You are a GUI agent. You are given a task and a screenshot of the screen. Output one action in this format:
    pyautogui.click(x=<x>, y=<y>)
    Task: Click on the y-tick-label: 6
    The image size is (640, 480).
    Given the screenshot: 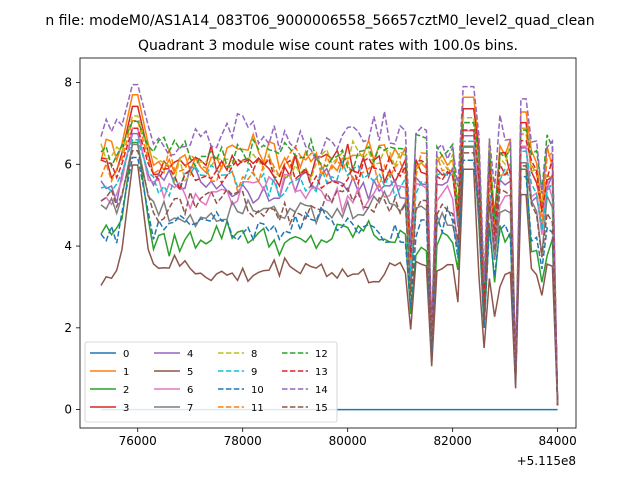 What is the action you would take?
    pyautogui.click(x=68, y=164)
    